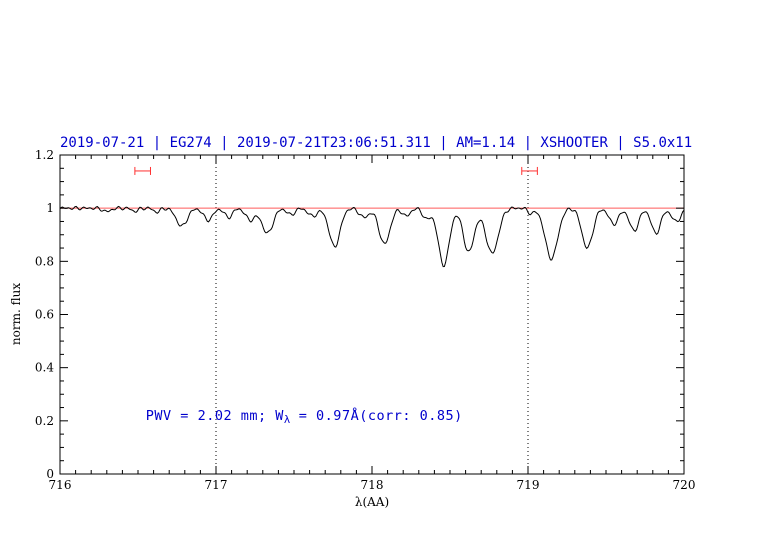  What do you see at coordinates (372, 502) in the screenshot?
I see `x-axis-label: λ(AA)` at bounding box center [372, 502].